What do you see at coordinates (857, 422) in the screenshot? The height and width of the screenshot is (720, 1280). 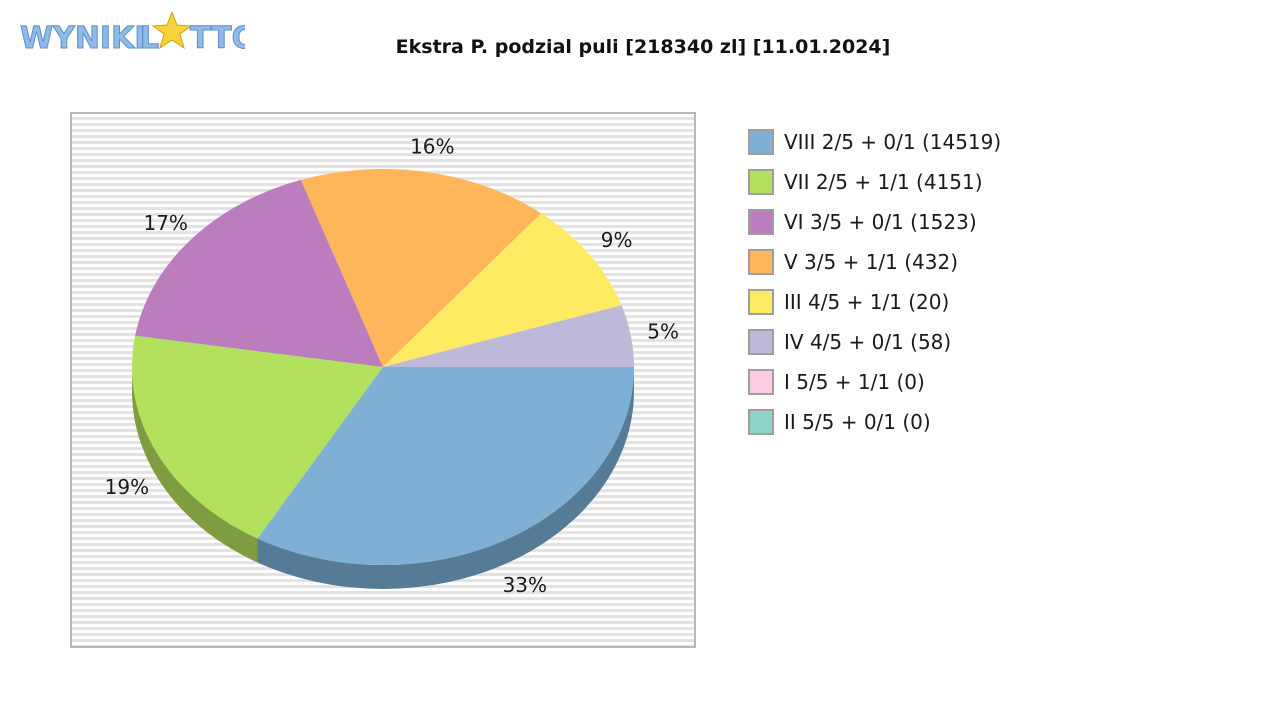 I see `legend-label-7: II 5/5 + 0/1 (0)` at bounding box center [857, 422].